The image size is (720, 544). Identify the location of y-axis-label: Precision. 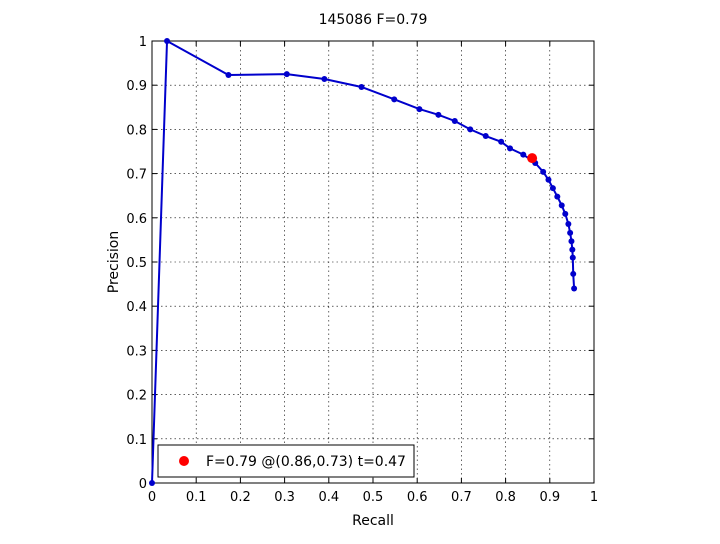
(114, 262).